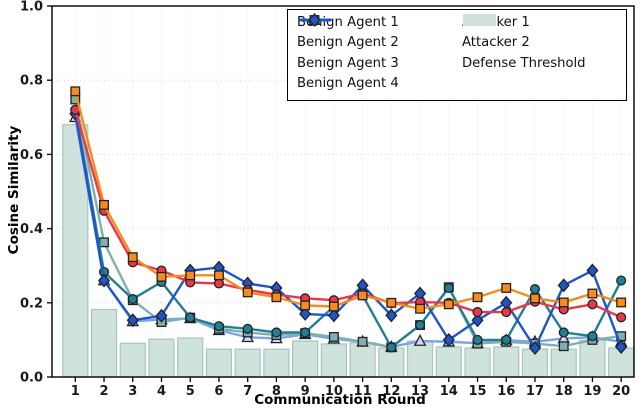 This screenshot has width=640, height=411. I want to click on x-tick-label: 12, so click(391, 391).